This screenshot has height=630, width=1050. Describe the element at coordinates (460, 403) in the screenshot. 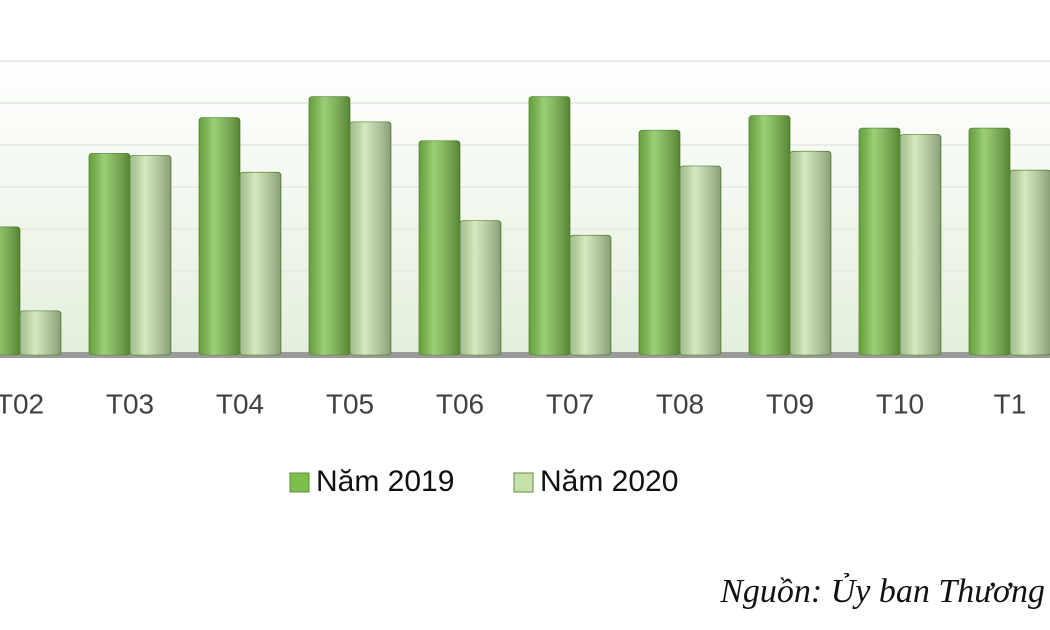

I see `x-tick-label: T06` at that location.